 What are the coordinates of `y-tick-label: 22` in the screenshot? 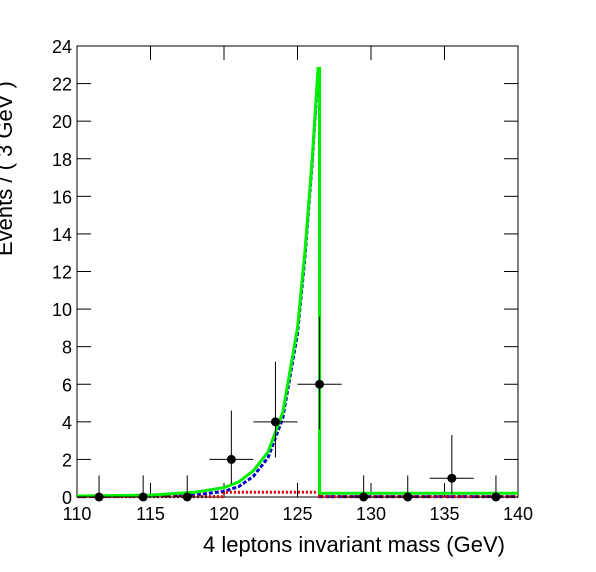 It's located at (62, 85).